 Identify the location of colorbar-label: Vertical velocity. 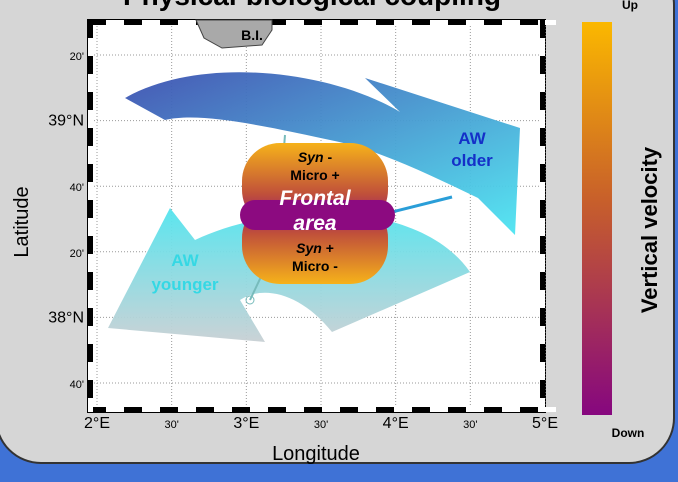
(649, 229).